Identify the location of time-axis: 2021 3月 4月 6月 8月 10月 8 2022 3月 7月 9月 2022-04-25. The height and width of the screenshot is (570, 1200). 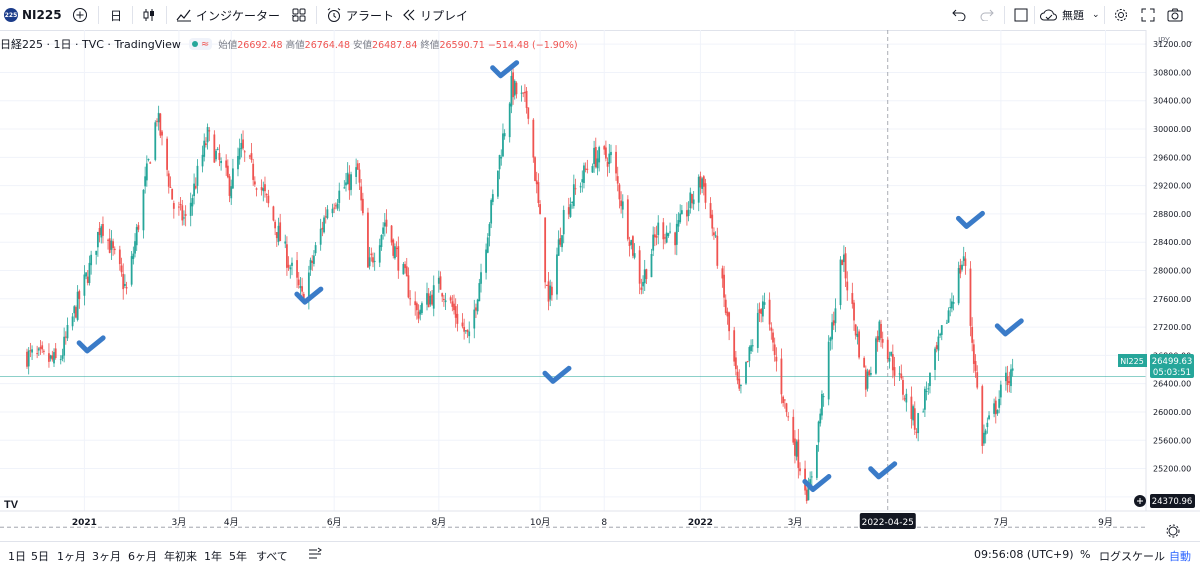
(600, 524).